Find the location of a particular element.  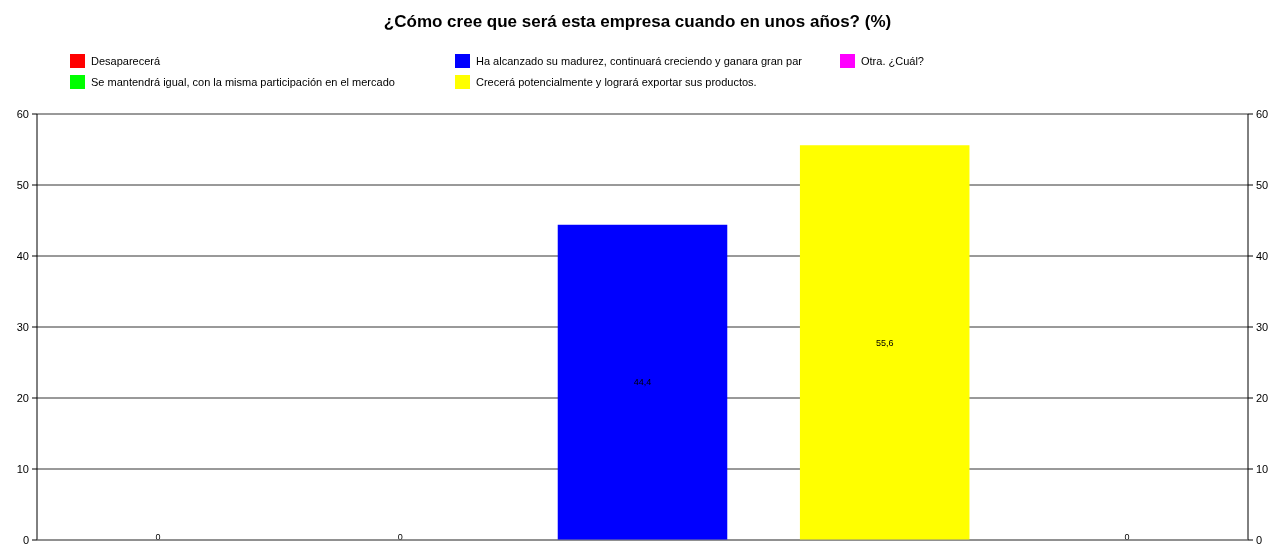

y2-tick-label: 50 is located at coordinates (1262, 185).